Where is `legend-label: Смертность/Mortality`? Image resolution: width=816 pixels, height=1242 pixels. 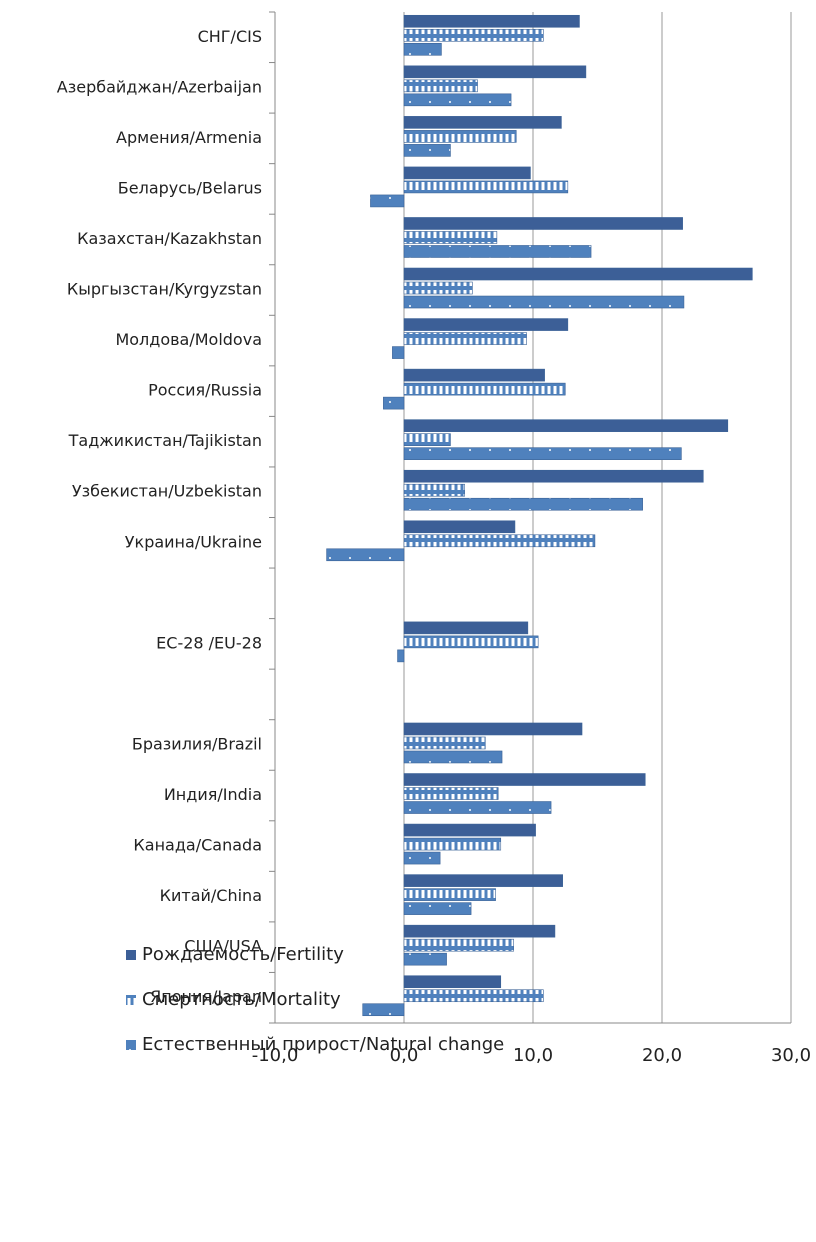
legend-label: Смертность/Mortality is located at coordinates (241, 999).